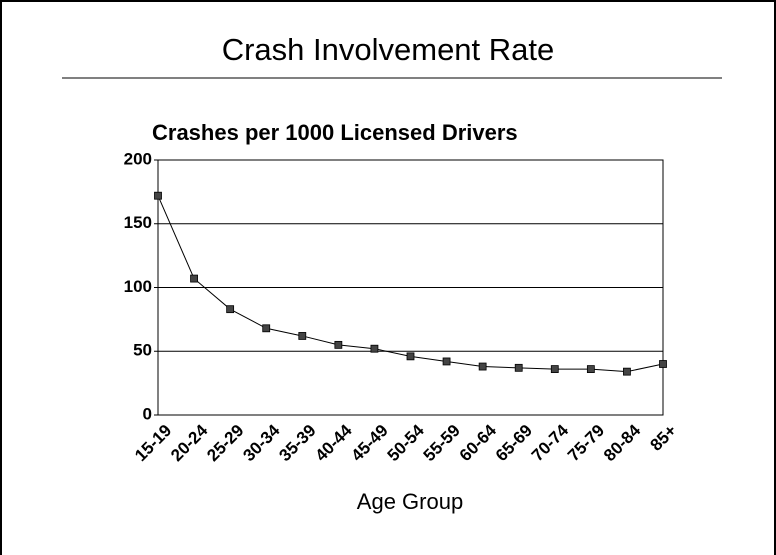 The image size is (776, 555). Describe the element at coordinates (410, 501) in the screenshot. I see `x-axis-label: Age Group` at that location.